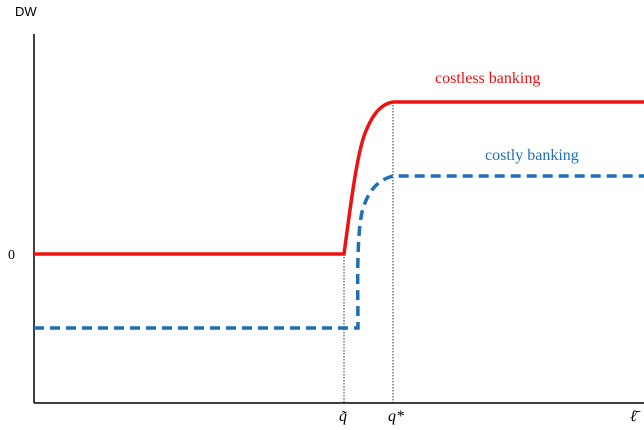  What do you see at coordinates (532, 155) in the screenshot?
I see `series-label-costly-banking: costly banking` at bounding box center [532, 155].